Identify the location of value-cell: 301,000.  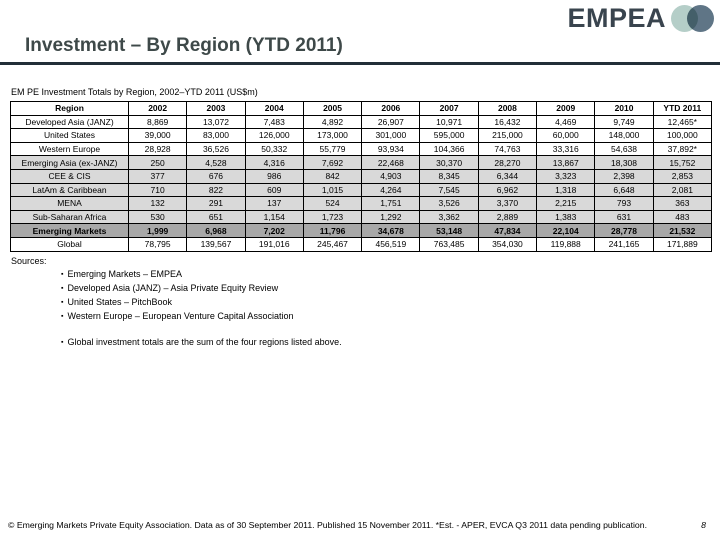
(391, 135).